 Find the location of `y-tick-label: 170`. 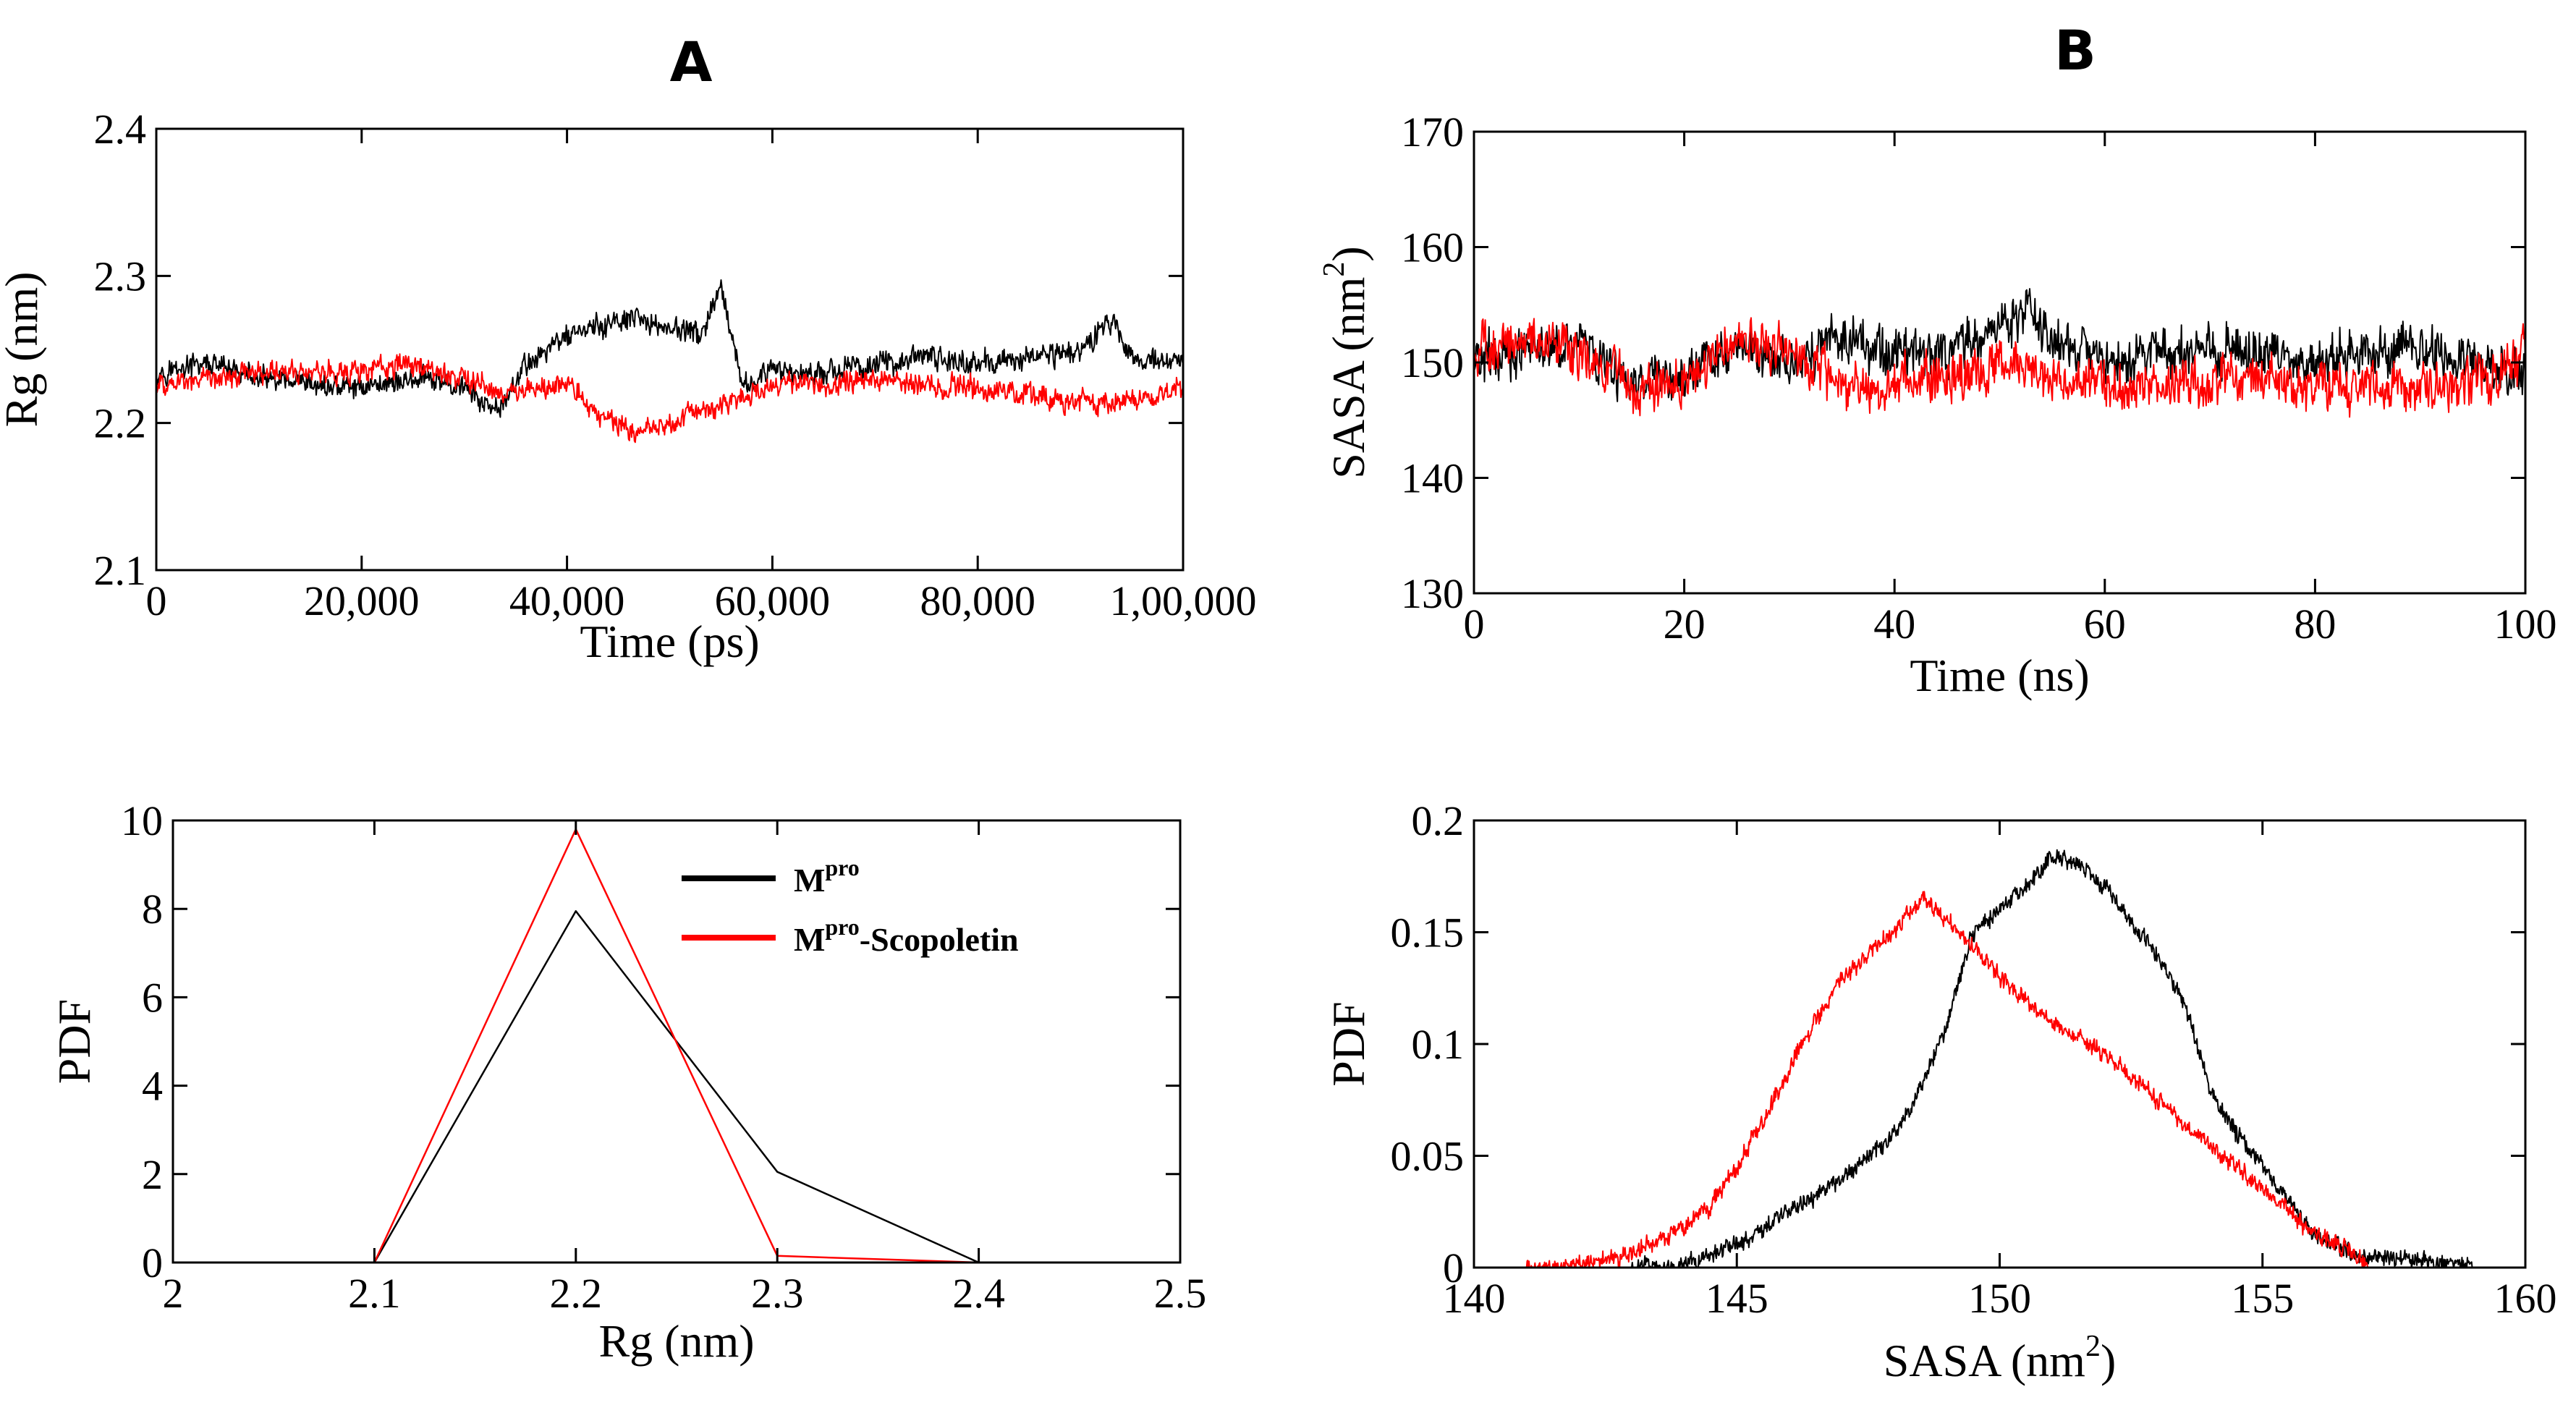

y-tick-label: 170 is located at coordinates (1432, 132).